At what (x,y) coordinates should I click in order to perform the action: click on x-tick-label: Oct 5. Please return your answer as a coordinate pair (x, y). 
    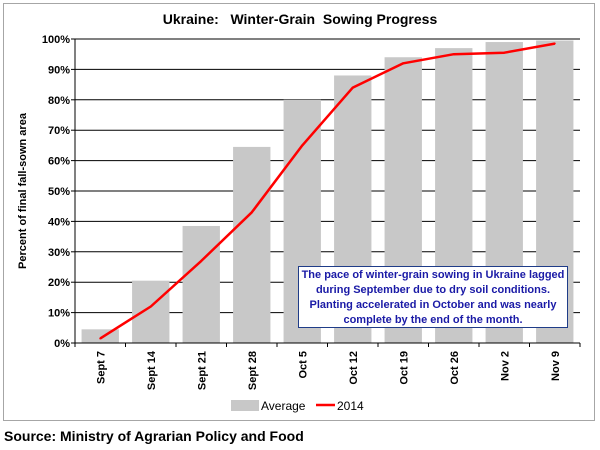
    Looking at the image, I should click on (303, 365).